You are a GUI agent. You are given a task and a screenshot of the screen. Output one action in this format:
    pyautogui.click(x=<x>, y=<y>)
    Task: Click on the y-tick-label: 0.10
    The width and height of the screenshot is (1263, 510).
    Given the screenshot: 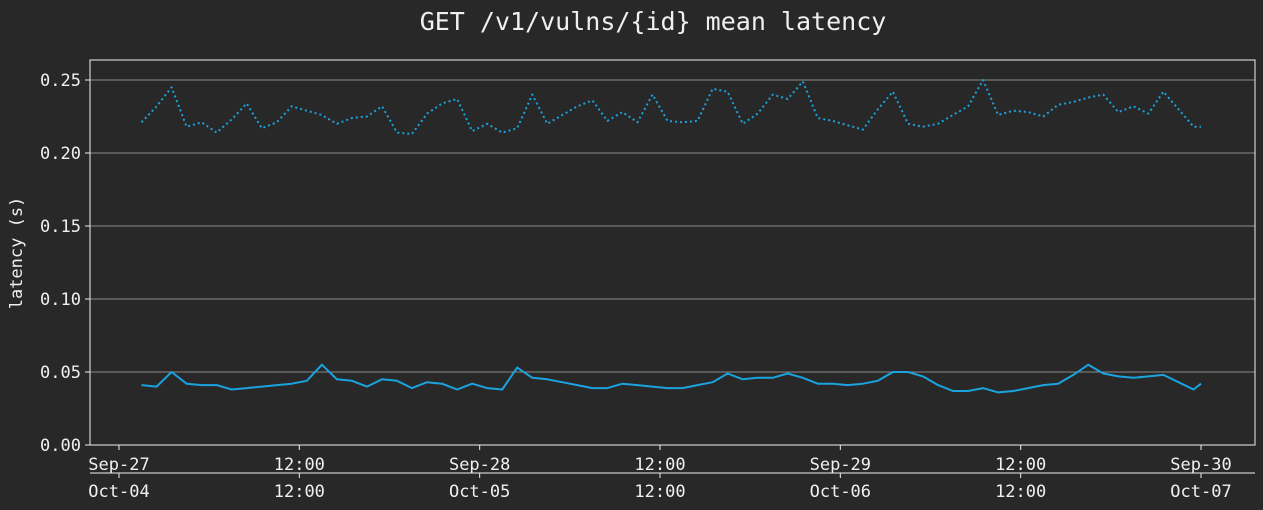 What is the action you would take?
    pyautogui.click(x=60, y=300)
    